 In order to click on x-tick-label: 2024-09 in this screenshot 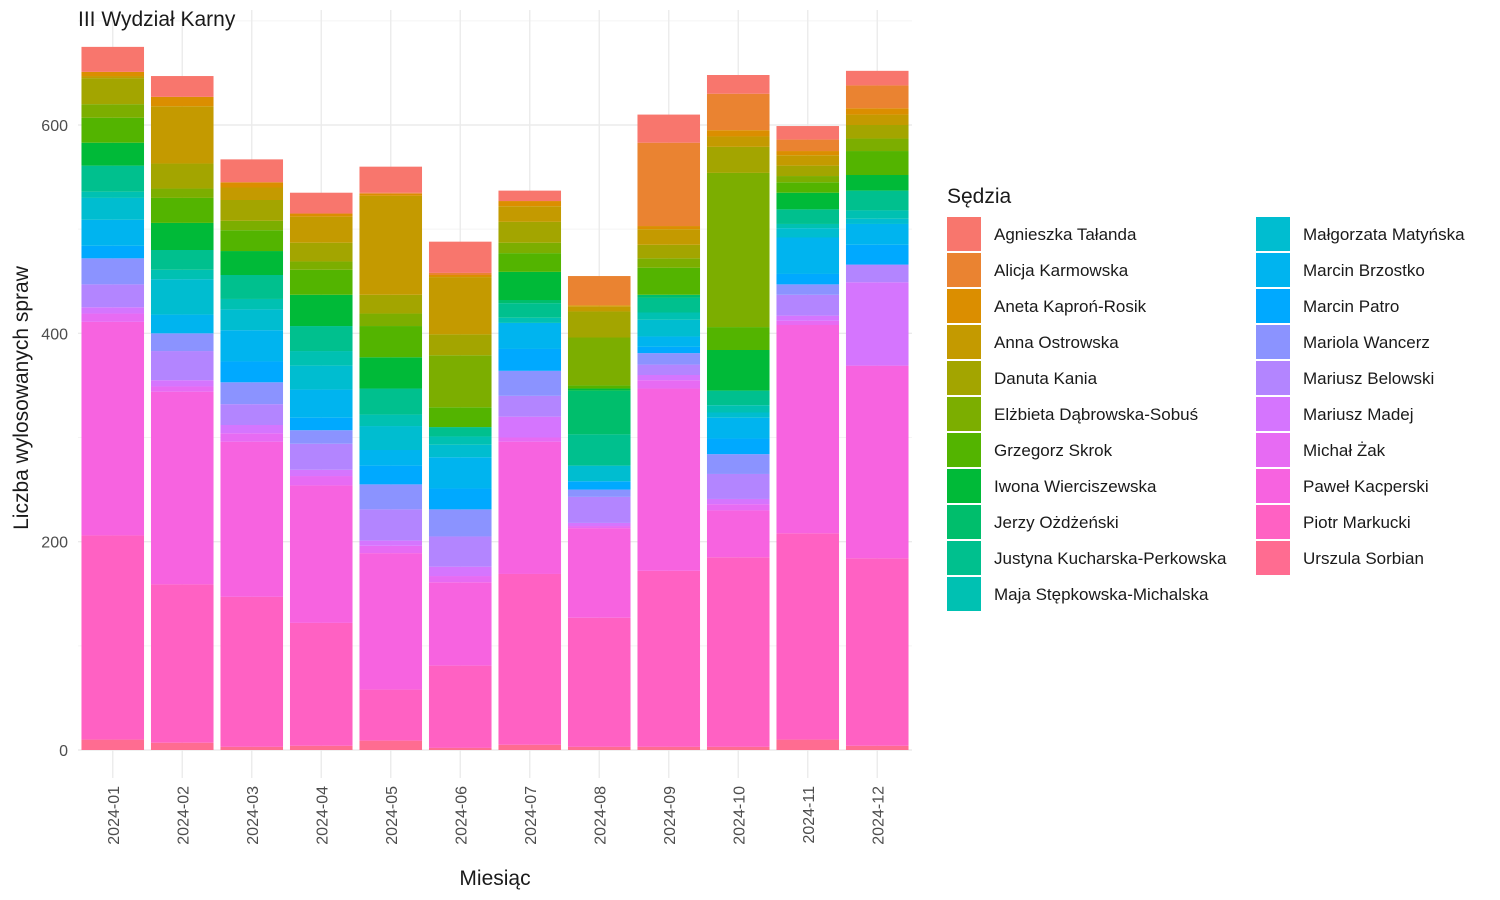, I will do `click(670, 815)`.